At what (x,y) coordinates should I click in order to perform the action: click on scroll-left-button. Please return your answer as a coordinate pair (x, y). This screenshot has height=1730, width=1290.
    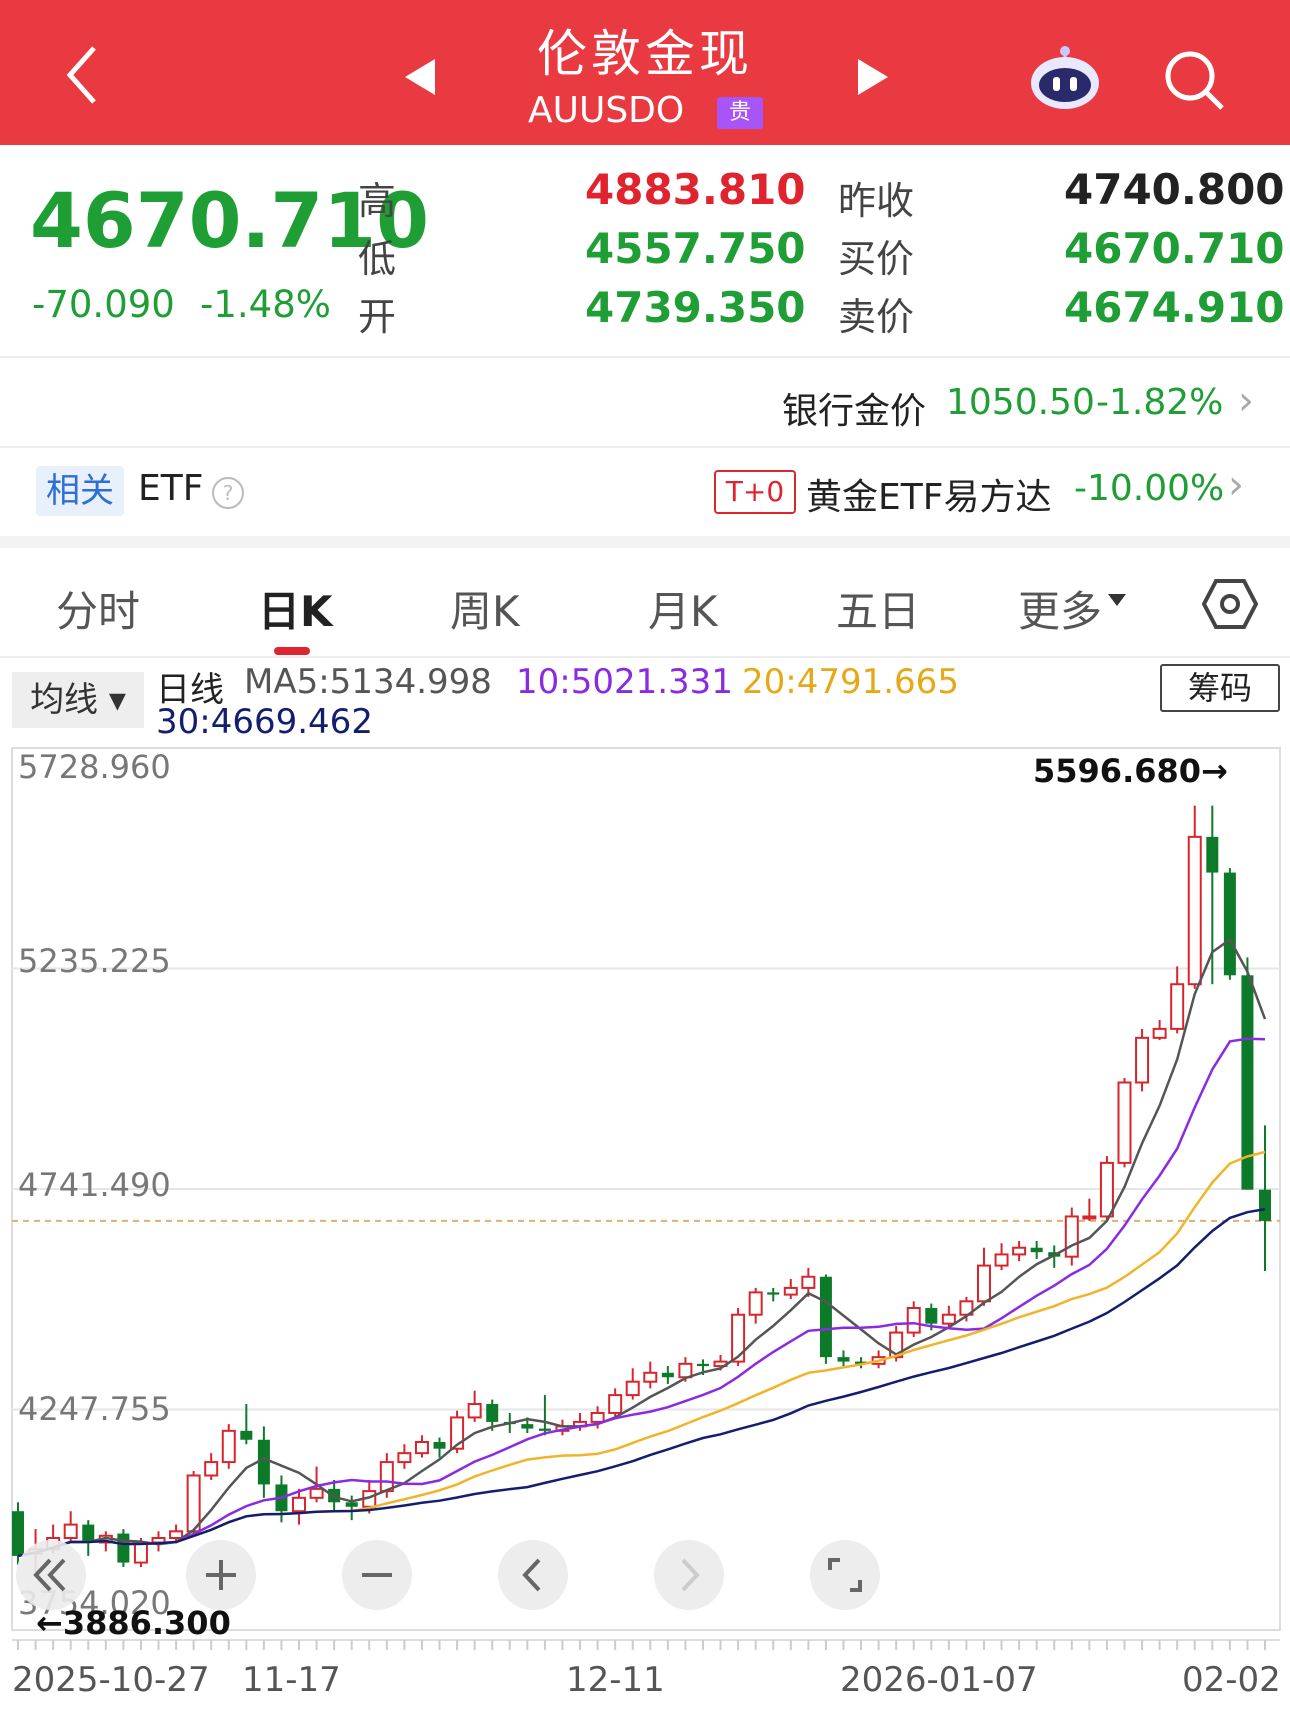
    Looking at the image, I should click on (533, 1575).